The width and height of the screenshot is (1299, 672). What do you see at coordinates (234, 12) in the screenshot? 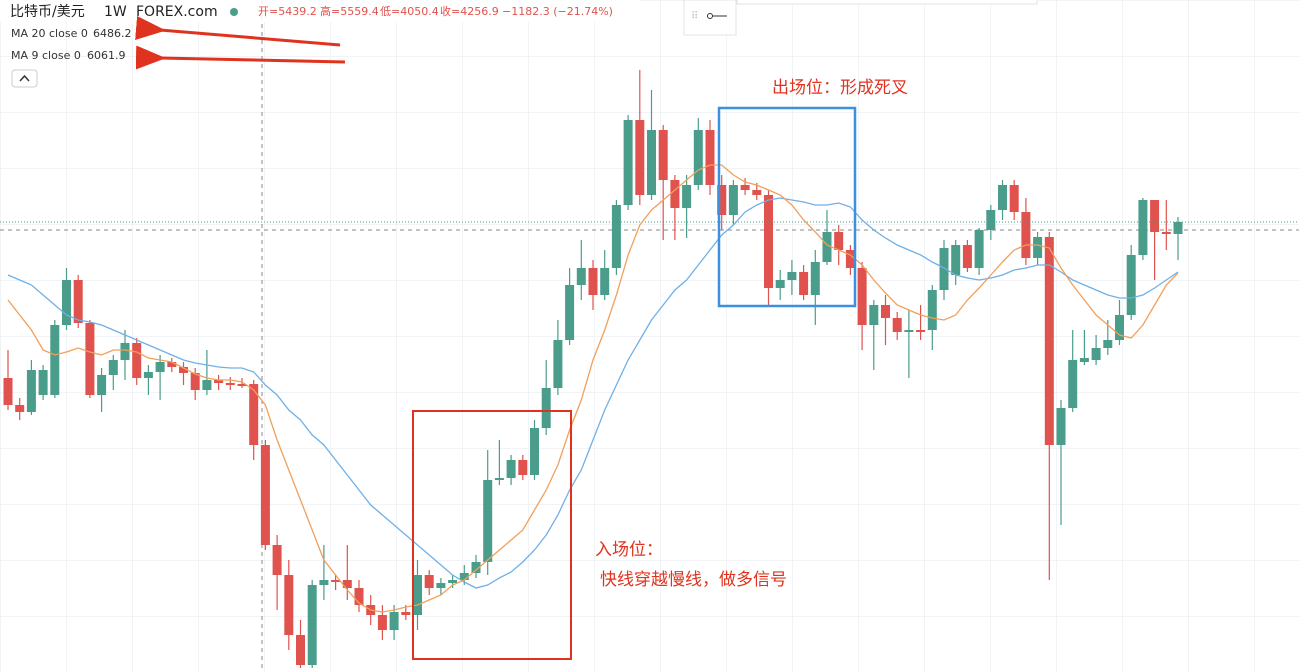
I see `status-dot` at bounding box center [234, 12].